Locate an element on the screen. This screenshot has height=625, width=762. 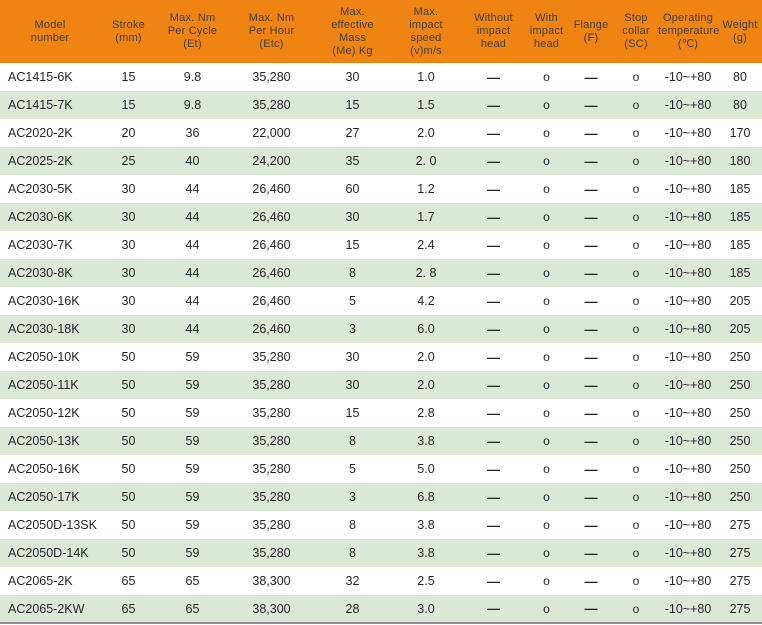
max-impact-speed-cell: 3.8 is located at coordinates (426, 525).